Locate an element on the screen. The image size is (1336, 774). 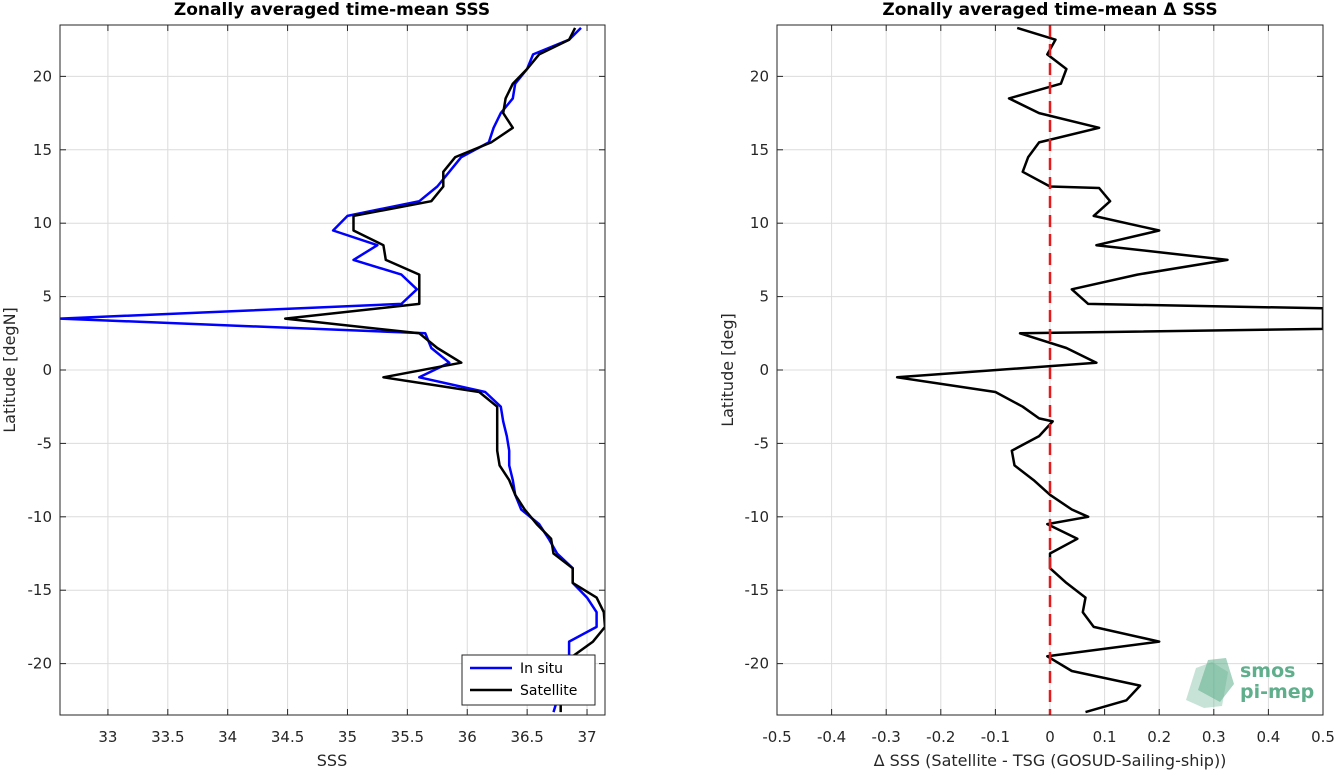
logo-shape-front is located at coordinates (1216, 680).